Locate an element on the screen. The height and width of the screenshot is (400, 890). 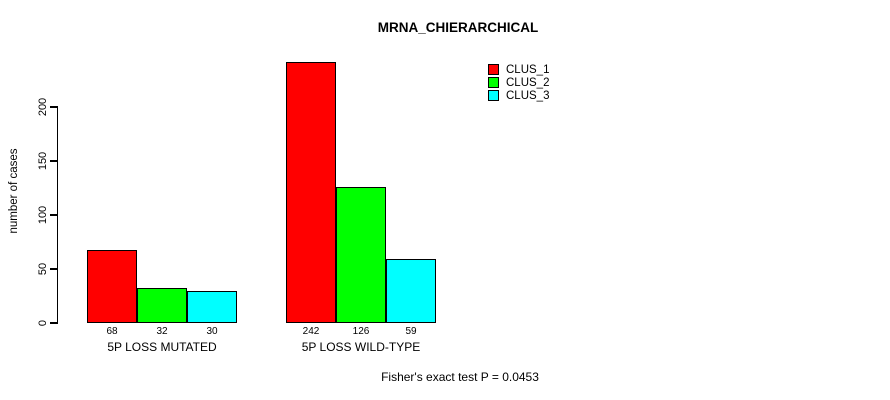
annotation-text: Fisher's exact test P = 0.0453 is located at coordinates (460, 377).